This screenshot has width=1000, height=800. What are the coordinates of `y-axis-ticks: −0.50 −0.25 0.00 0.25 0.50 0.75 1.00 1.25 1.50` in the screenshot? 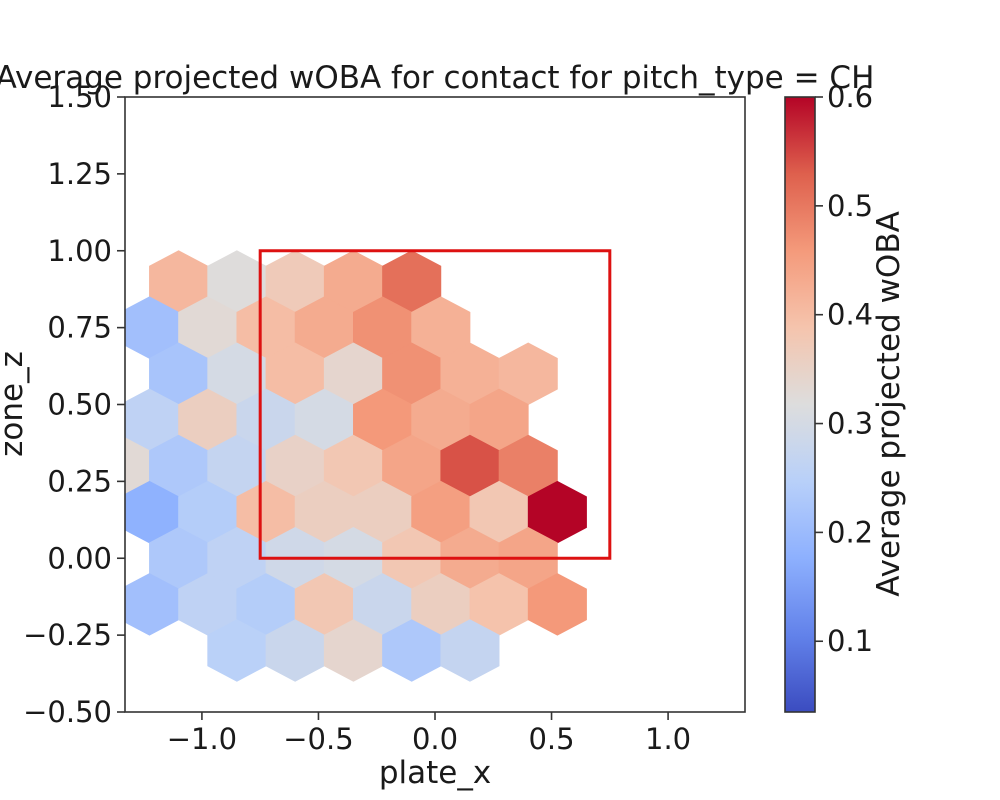 It's located at (74, 404).